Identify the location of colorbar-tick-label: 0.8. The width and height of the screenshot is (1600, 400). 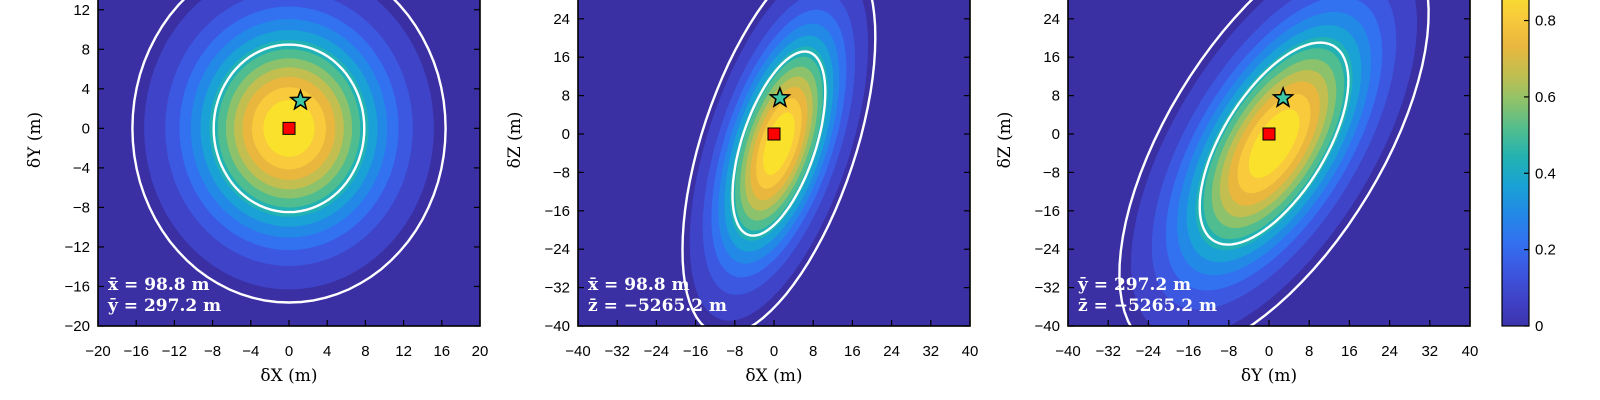
(1545, 21).